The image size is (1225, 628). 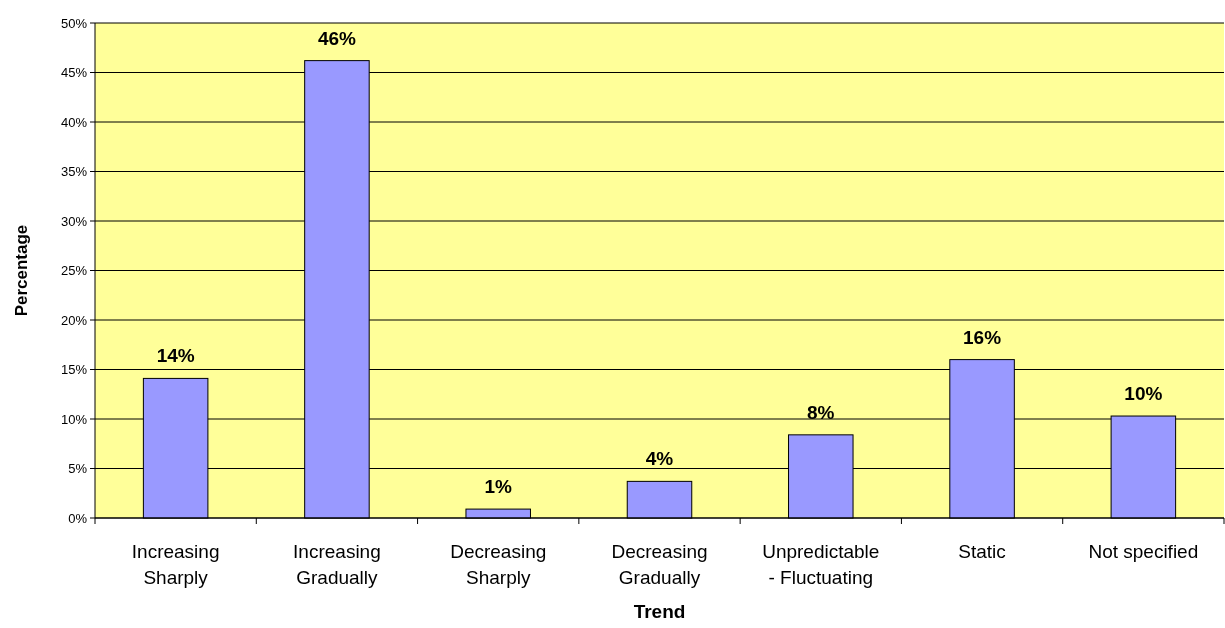 What do you see at coordinates (659, 459) in the screenshot?
I see `data-label: 4%` at bounding box center [659, 459].